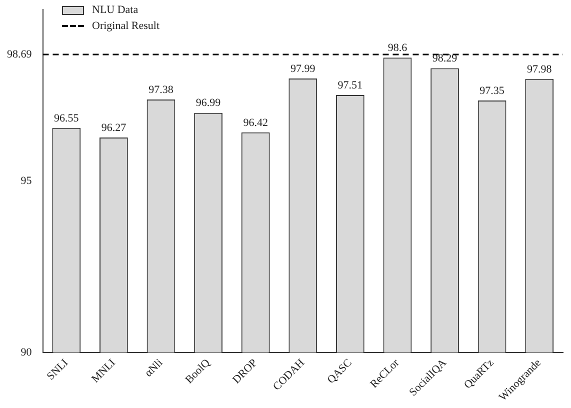 This screenshot has width=571, height=408. Describe the element at coordinates (209, 103) in the screenshot. I see `data-label: 96.99` at that location.